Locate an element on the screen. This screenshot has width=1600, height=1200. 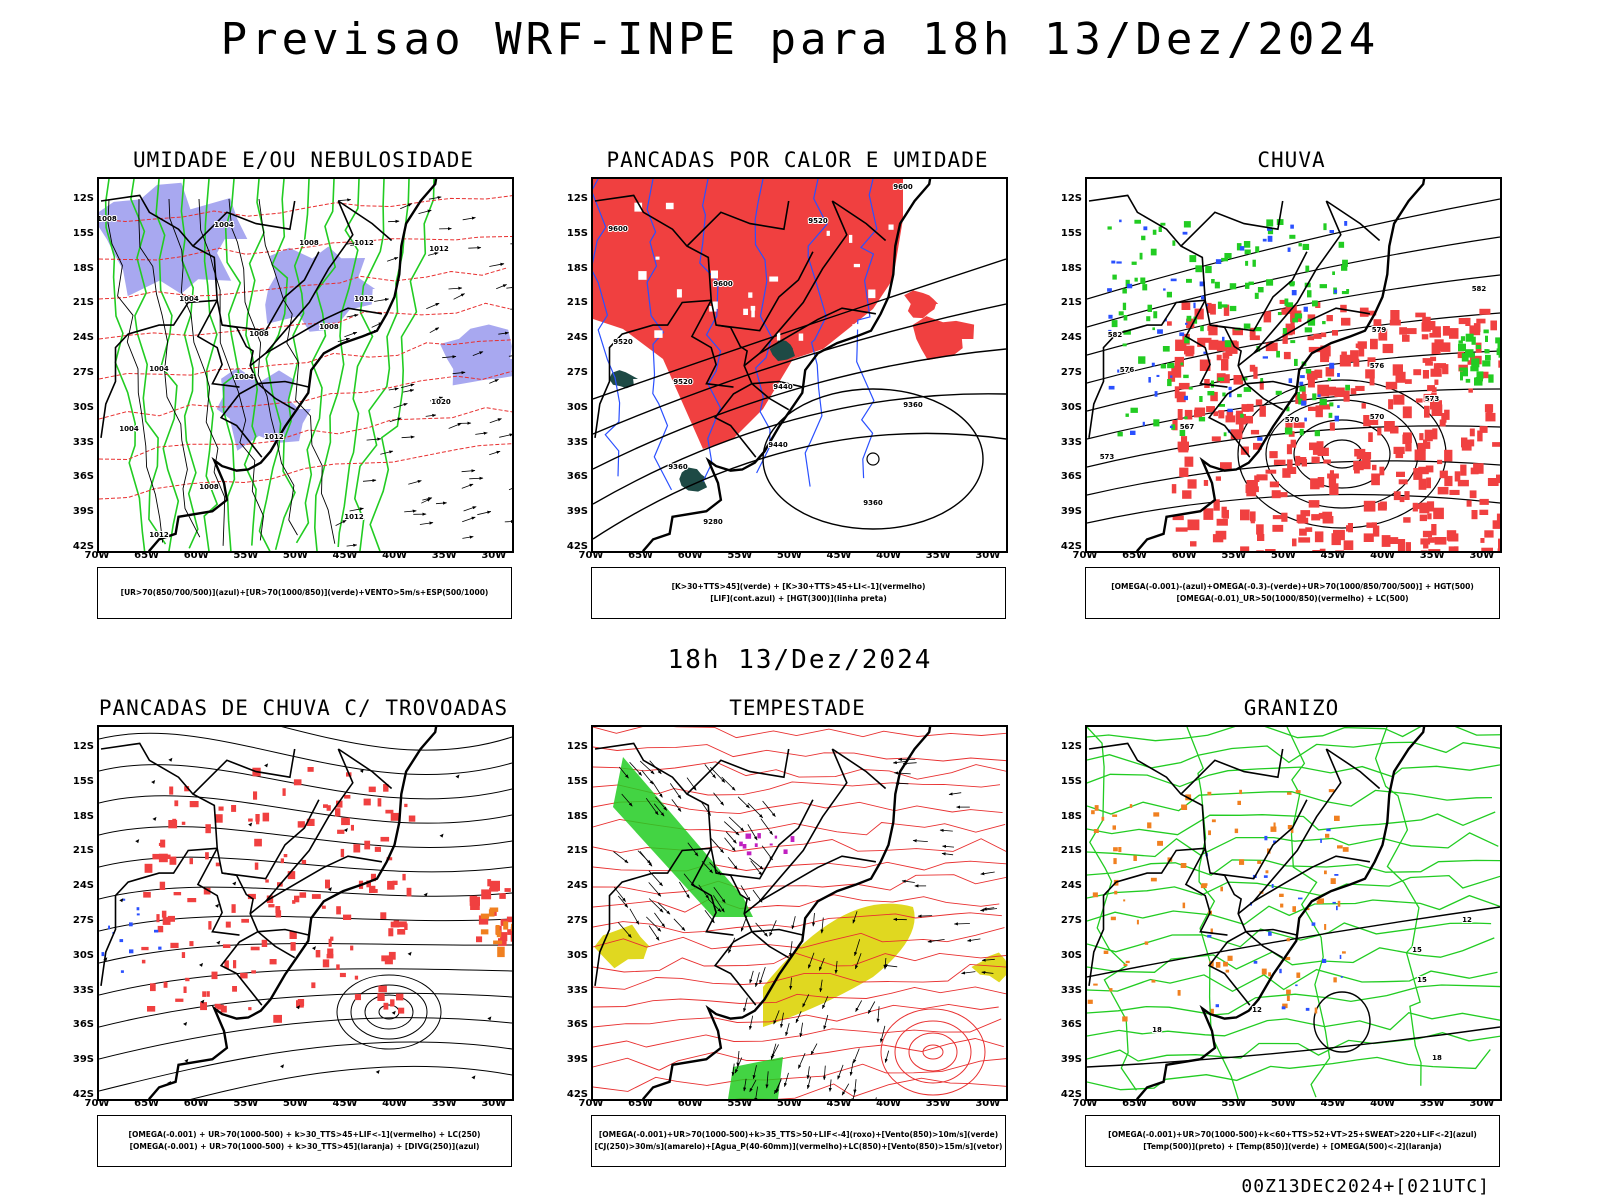
contour-label: 582 is located at coordinates (1115, 335).